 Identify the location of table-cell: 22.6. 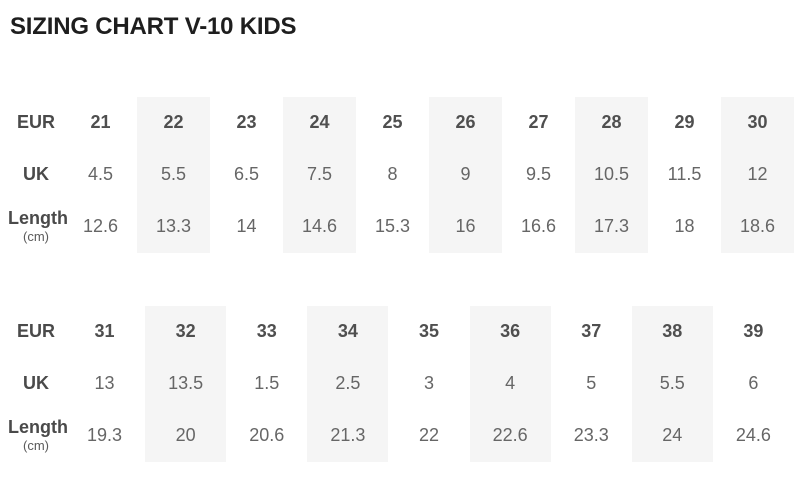
(510, 435).